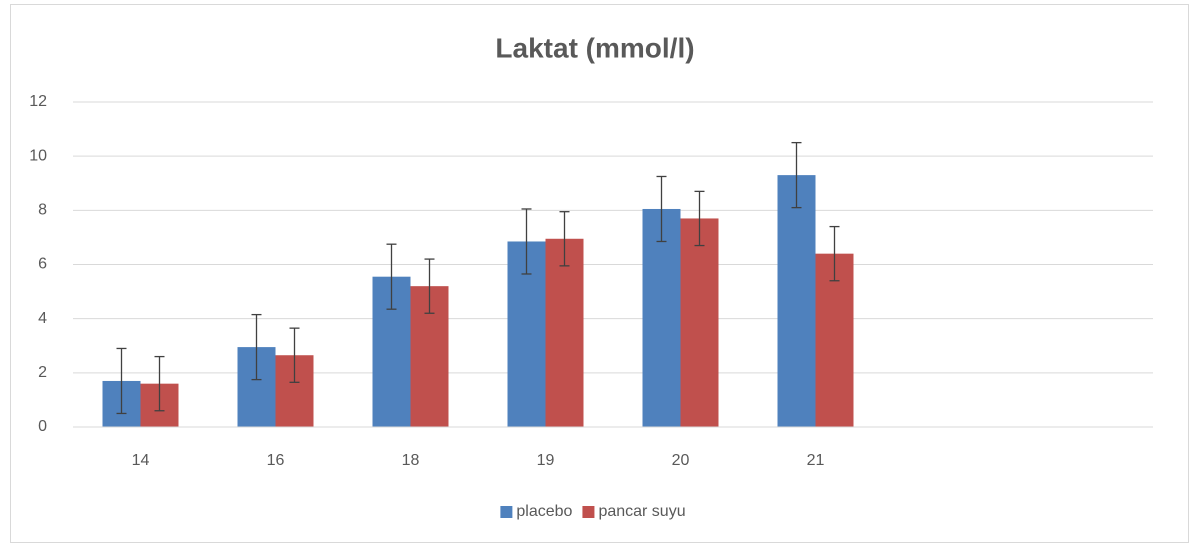 The height and width of the screenshot is (546, 1198). What do you see at coordinates (38, 101) in the screenshot?
I see `y-tick-label: 12` at bounding box center [38, 101].